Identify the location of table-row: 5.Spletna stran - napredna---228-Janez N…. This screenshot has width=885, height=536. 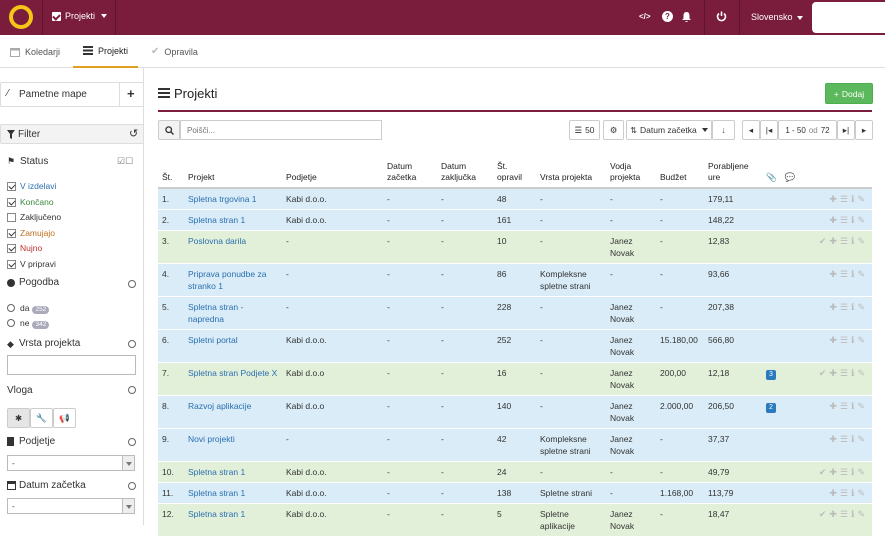
(515, 313).